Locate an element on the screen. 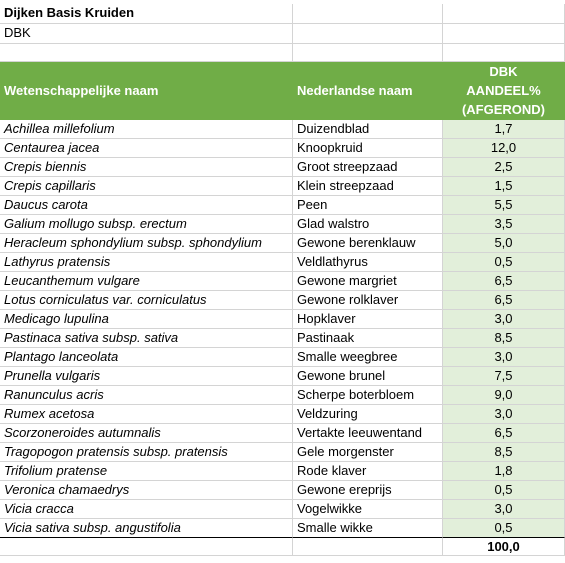  share-cell: 1,5 is located at coordinates (504, 186).